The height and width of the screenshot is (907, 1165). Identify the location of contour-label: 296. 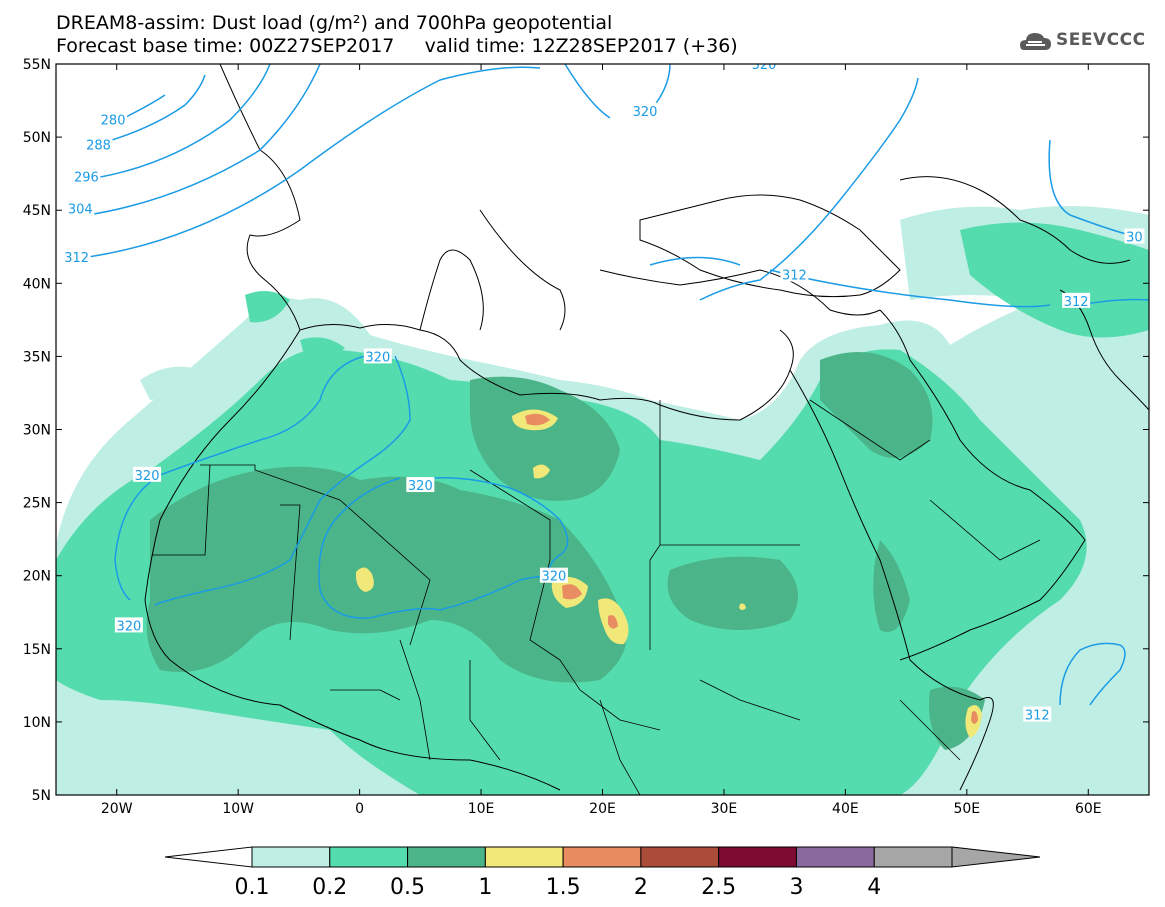
(86, 178).